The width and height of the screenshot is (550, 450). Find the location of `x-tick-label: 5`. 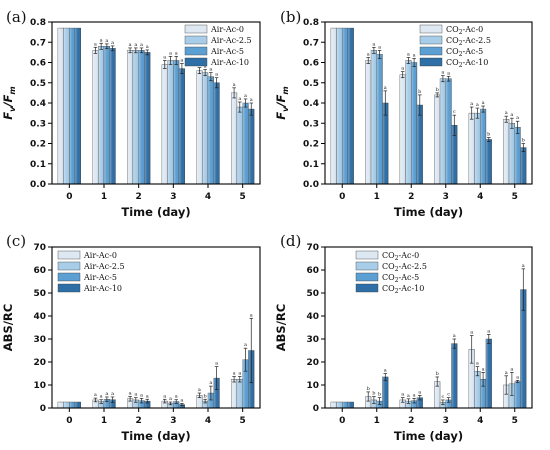

x-tick-label: 5 is located at coordinates (515, 421).